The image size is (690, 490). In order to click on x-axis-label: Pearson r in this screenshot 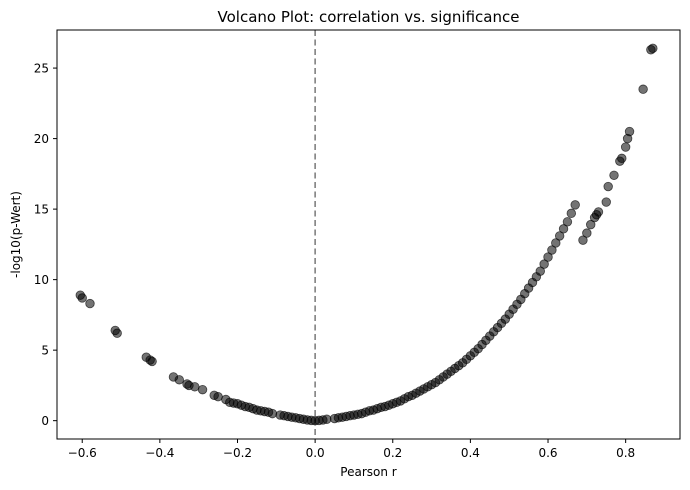, I will do `click(368, 472)`.